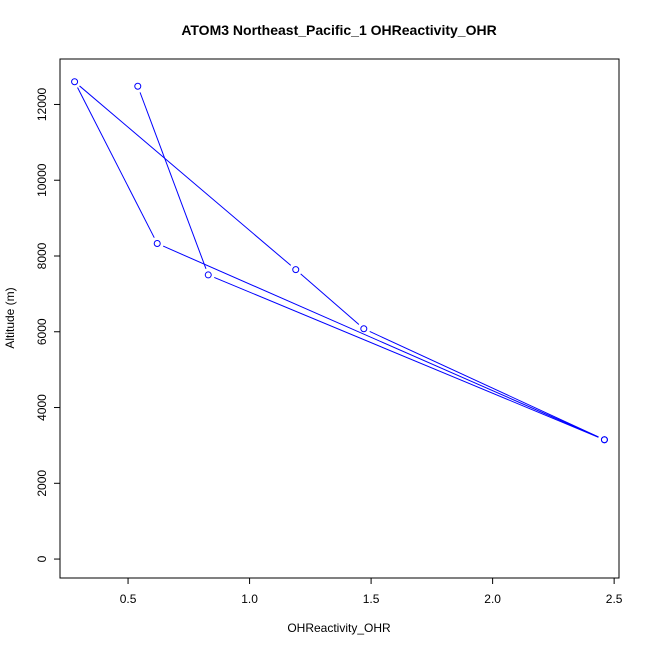 This screenshot has width=650, height=650. What do you see at coordinates (249, 599) in the screenshot?
I see `x-tick-label: 1.0` at bounding box center [249, 599].